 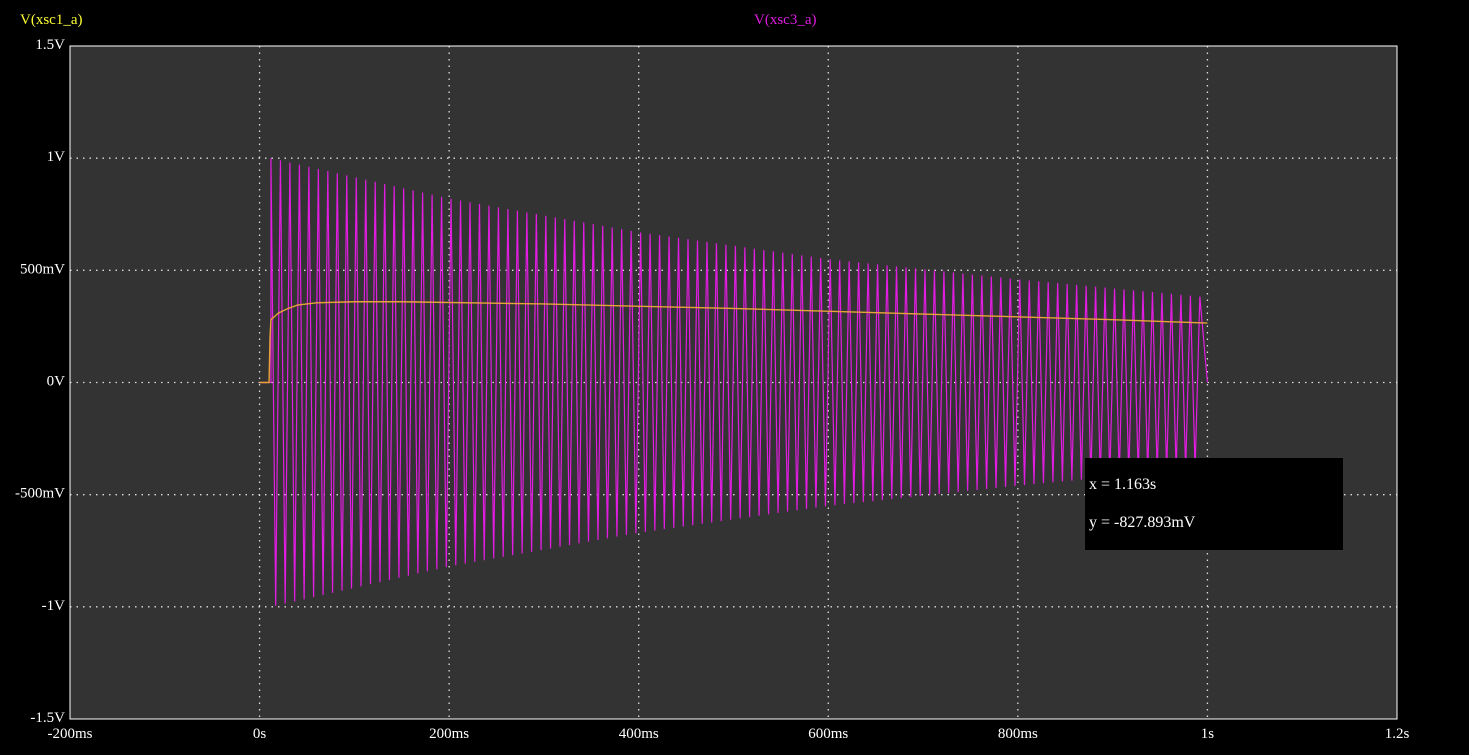 I want to click on cursor-y-value: y = -827.893mV, so click(x=1142, y=522).